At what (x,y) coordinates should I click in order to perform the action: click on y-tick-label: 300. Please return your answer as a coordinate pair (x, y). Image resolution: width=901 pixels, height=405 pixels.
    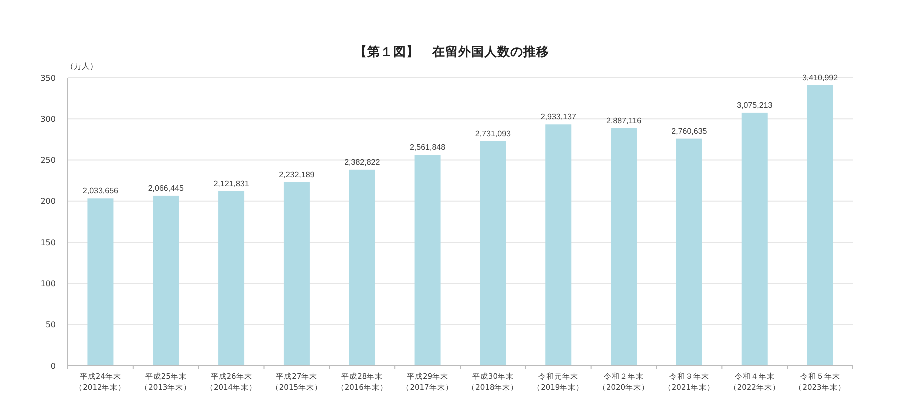
    Looking at the image, I should click on (48, 119).